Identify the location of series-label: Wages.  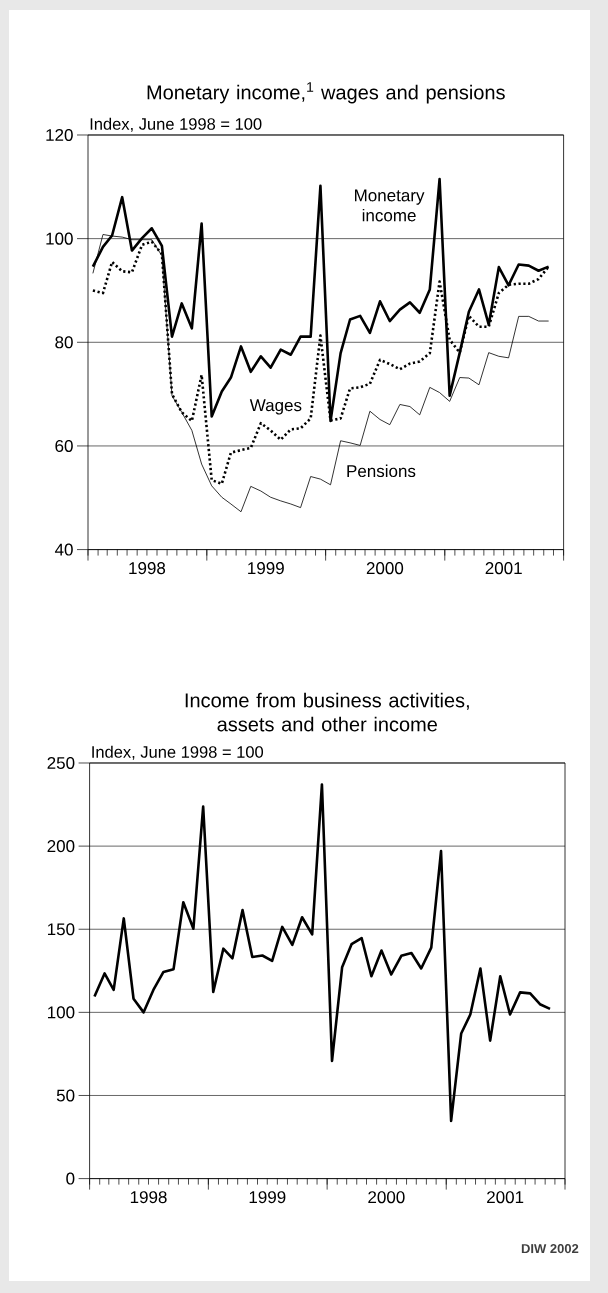
(275, 407).